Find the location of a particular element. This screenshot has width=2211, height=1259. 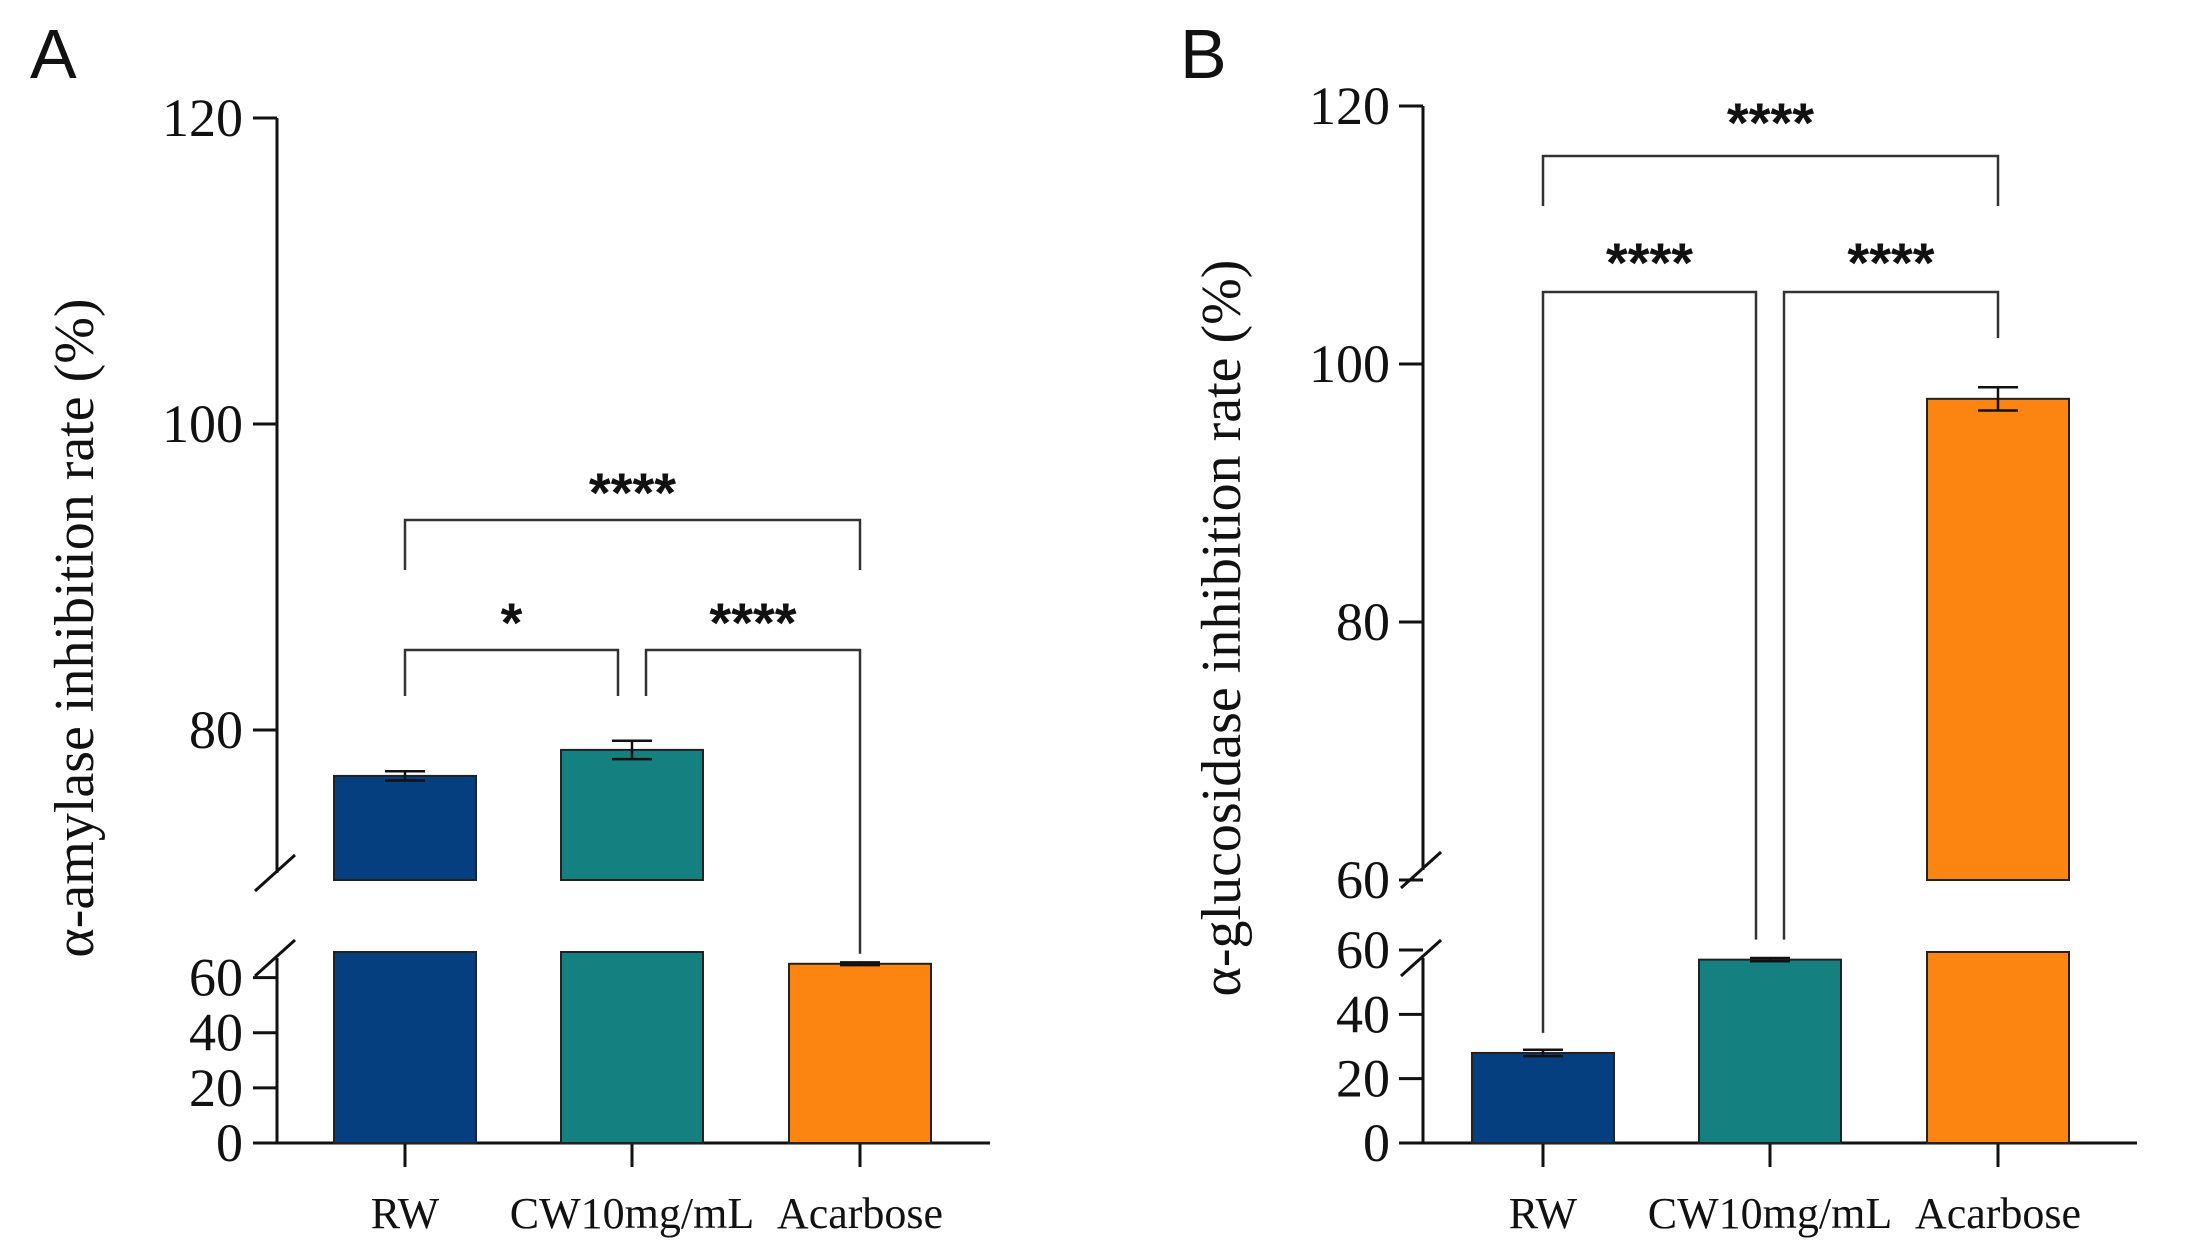

significance-label: * is located at coordinates (512, 622).